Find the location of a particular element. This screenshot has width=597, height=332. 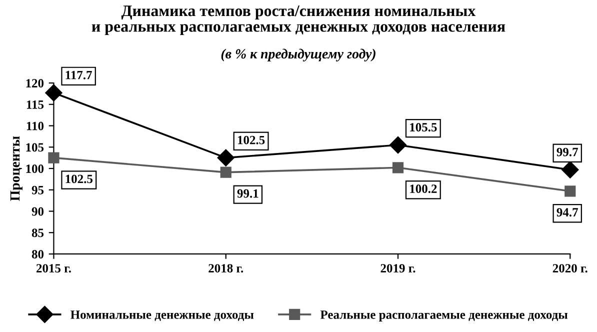

x-tick-label: 2018 г. is located at coordinates (226, 268).